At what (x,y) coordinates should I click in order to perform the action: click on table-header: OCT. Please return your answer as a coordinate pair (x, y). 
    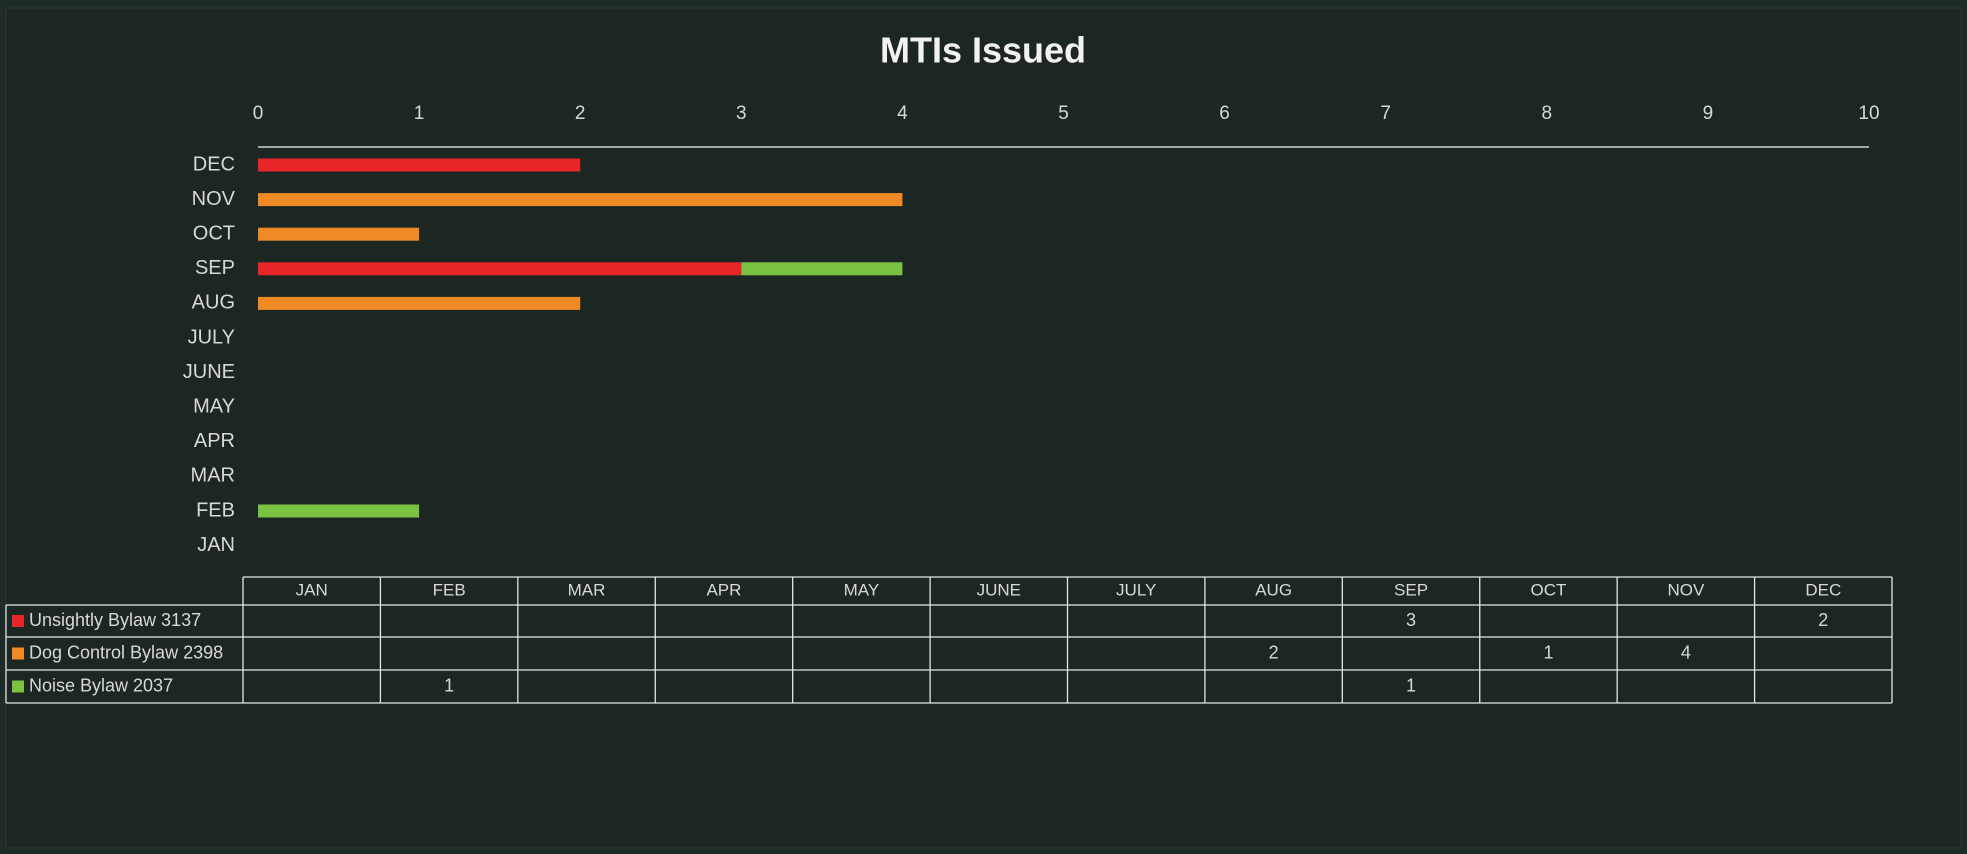
    Looking at the image, I should click on (1549, 589).